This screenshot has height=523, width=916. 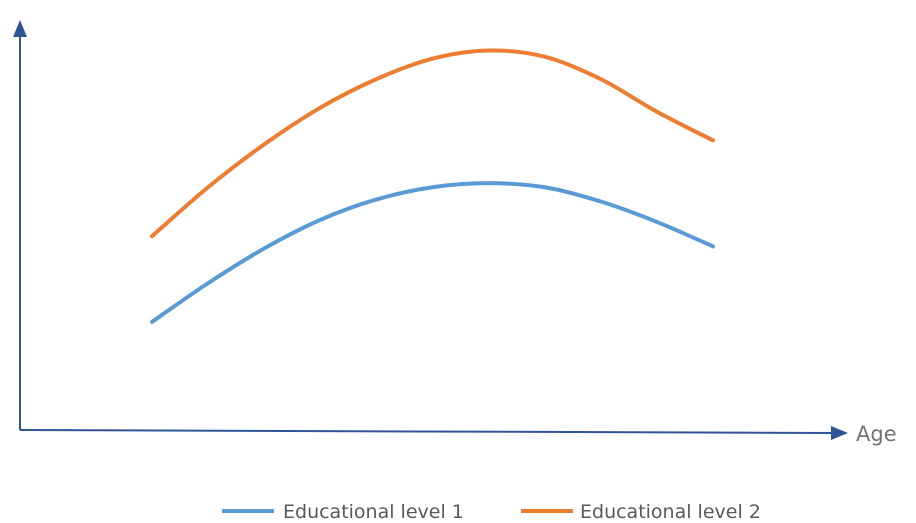 What do you see at coordinates (876, 434) in the screenshot?
I see `x-axis-label: Age` at bounding box center [876, 434].